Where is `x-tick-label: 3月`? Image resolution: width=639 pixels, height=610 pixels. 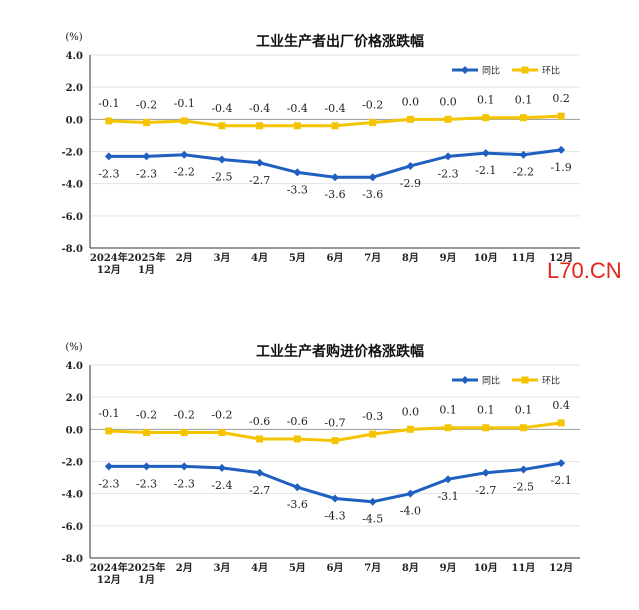 x-tick-label: 3月 is located at coordinates (221, 258).